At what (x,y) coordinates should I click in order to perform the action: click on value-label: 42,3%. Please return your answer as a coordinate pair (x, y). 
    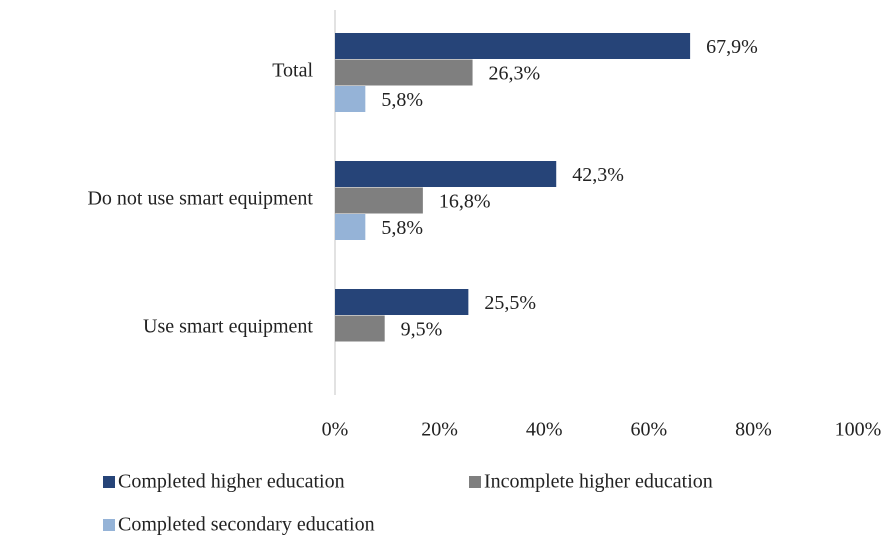
    Looking at the image, I should click on (598, 175).